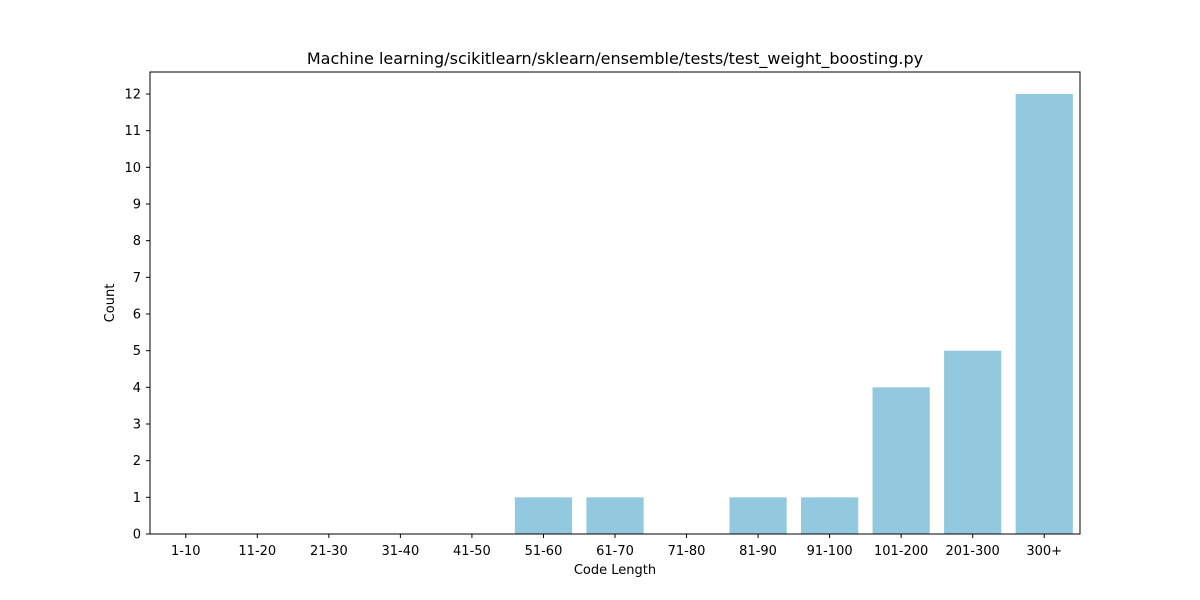  What do you see at coordinates (137, 241) in the screenshot?
I see `y-tick-label: 8` at bounding box center [137, 241].